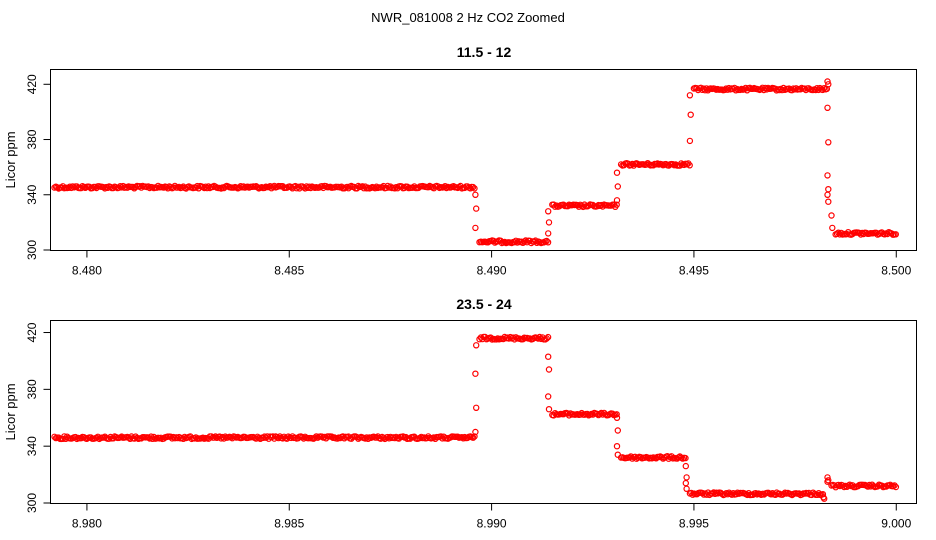 The width and height of the screenshot is (936, 540). I want to click on panel-2-y-tick-label: 420, so click(32, 332).